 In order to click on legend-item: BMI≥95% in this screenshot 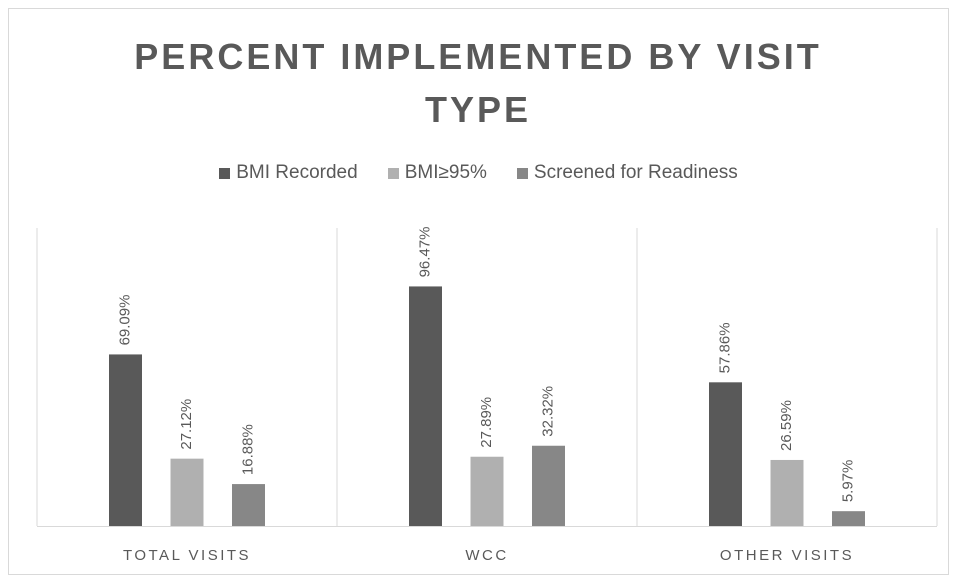, I will do `click(437, 173)`.